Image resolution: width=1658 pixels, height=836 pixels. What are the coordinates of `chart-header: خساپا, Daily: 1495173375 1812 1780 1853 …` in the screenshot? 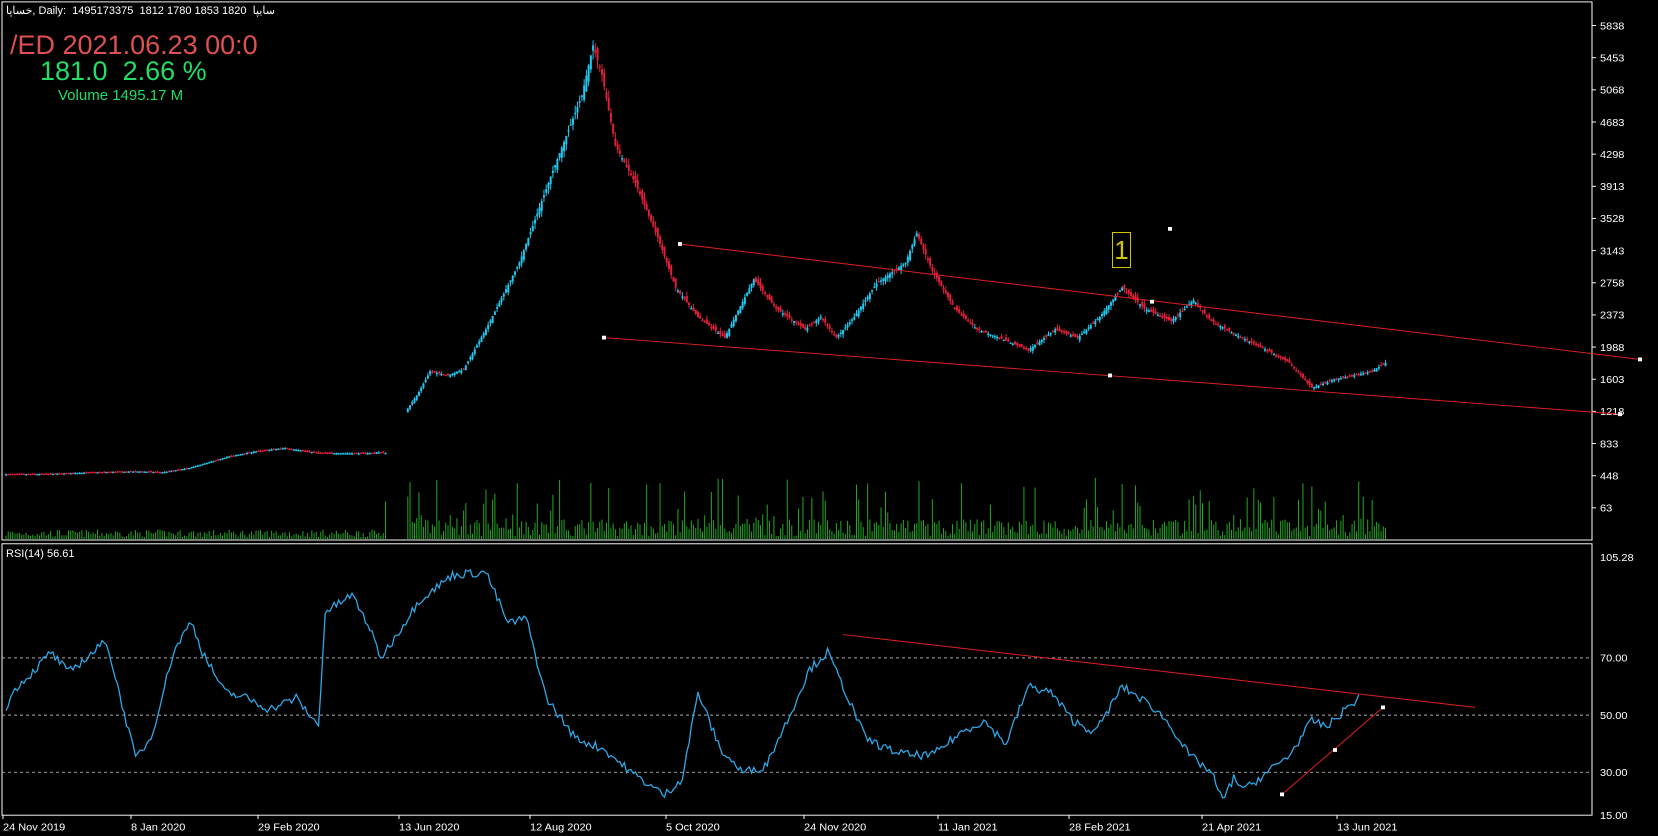 It's located at (140, 11).